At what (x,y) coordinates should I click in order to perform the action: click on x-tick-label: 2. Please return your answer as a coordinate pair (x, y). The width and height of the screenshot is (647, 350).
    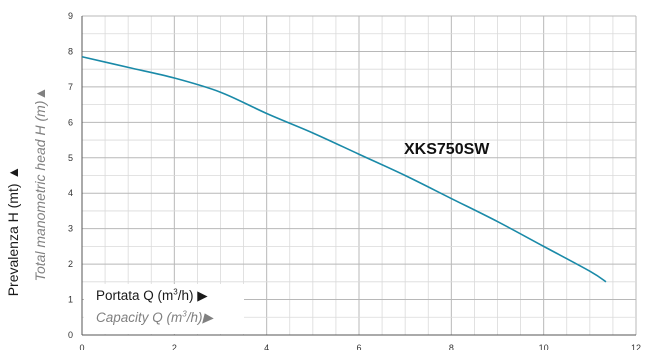
    Looking at the image, I should click on (174, 346).